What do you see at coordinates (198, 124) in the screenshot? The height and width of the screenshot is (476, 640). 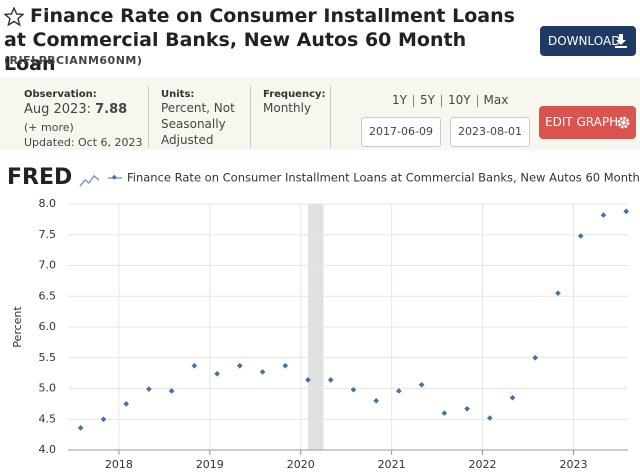 I see `units: Percent, Not Seasonally Adjusted` at bounding box center [198, 124].